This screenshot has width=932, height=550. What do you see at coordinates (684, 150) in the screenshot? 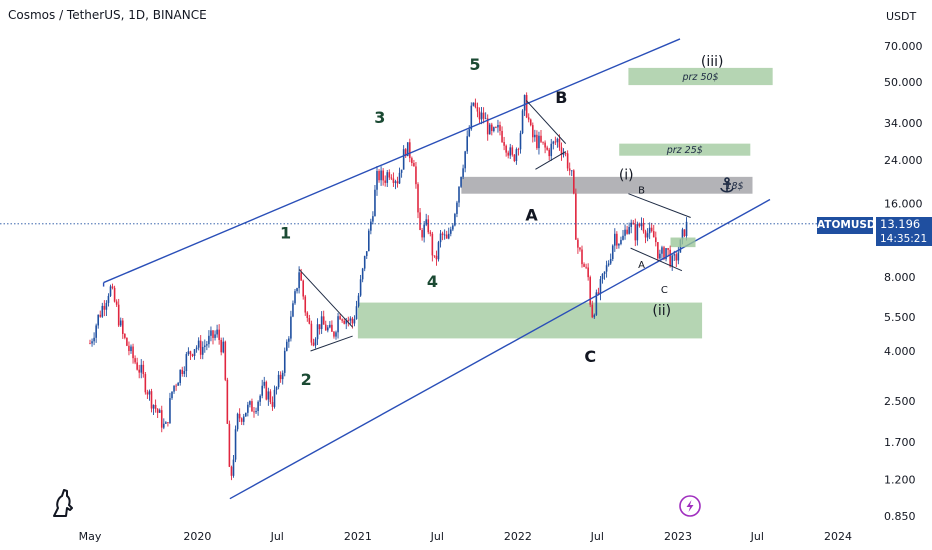
I see `zone-label-2: prz 25$` at bounding box center [684, 150].